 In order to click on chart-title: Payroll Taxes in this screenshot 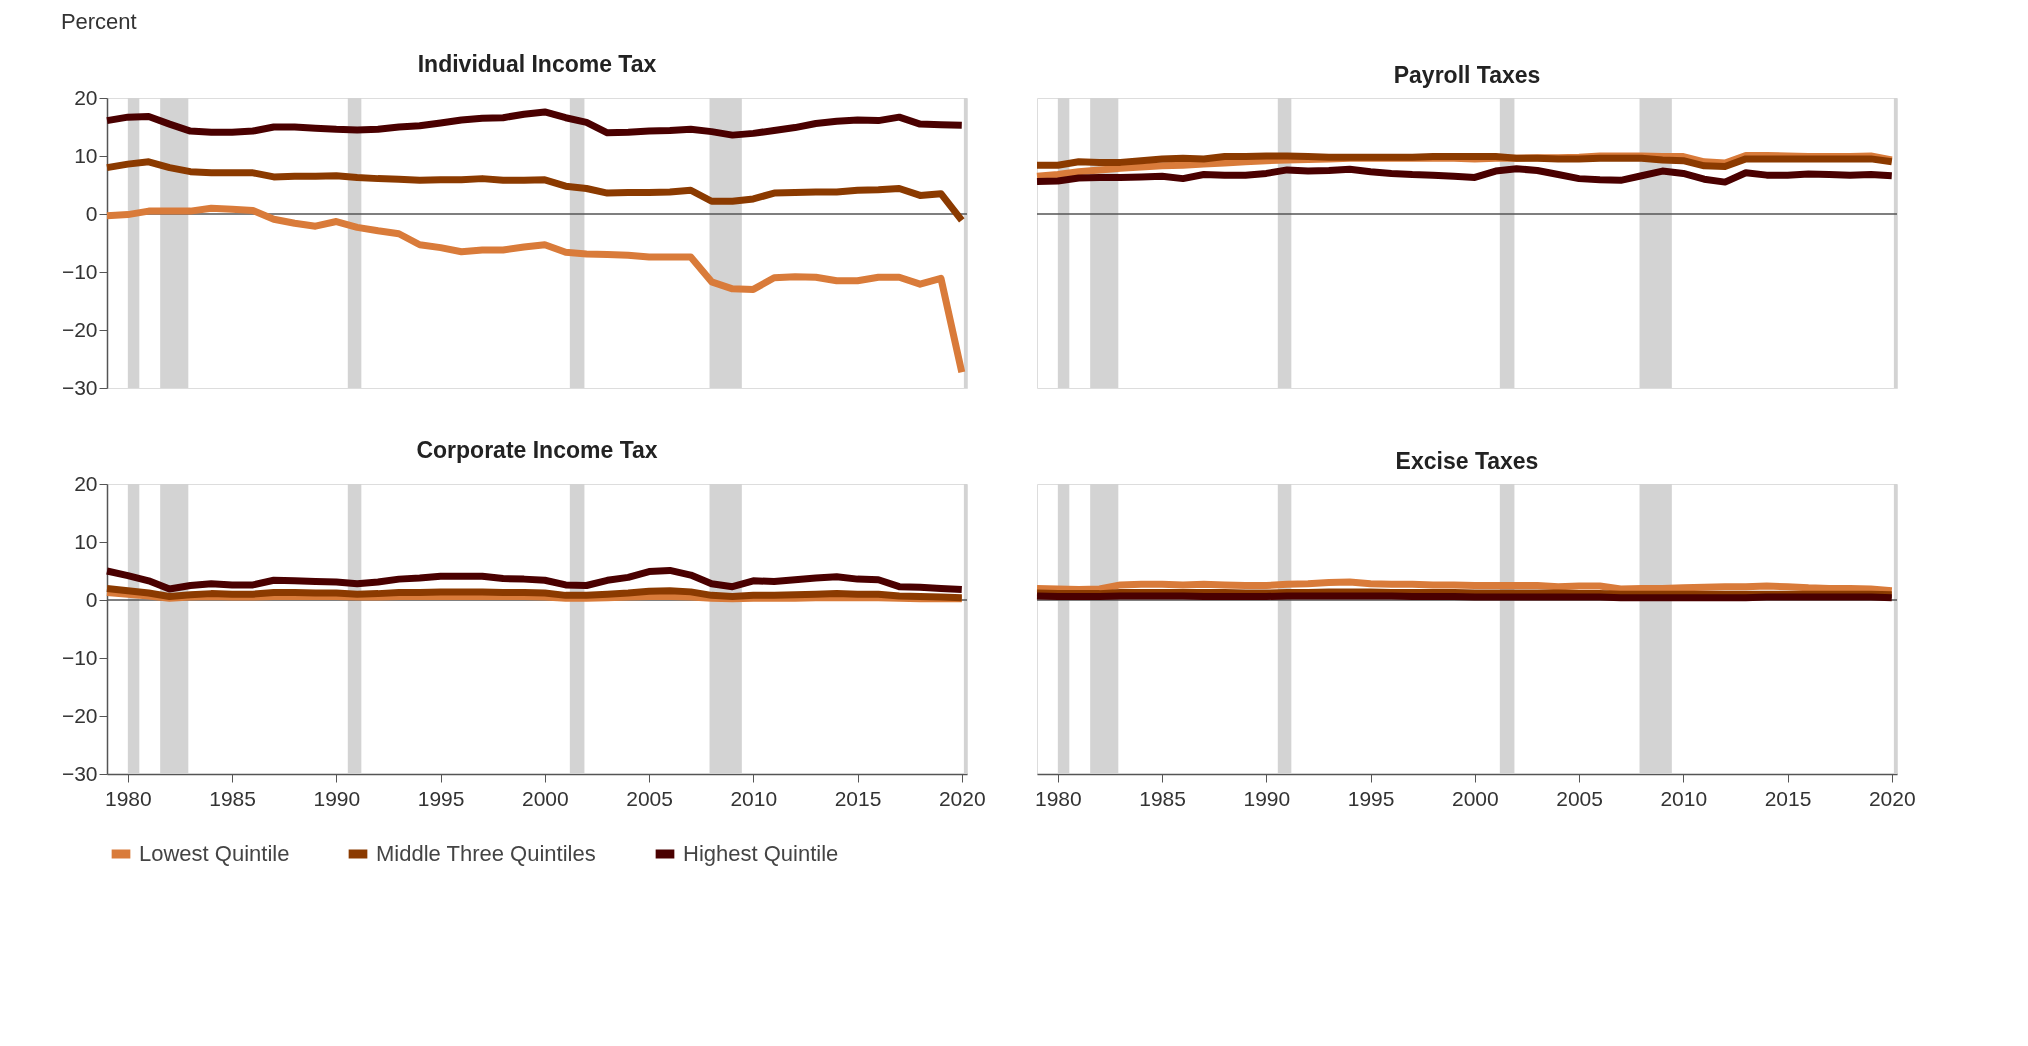, I will do `click(1467, 75)`.